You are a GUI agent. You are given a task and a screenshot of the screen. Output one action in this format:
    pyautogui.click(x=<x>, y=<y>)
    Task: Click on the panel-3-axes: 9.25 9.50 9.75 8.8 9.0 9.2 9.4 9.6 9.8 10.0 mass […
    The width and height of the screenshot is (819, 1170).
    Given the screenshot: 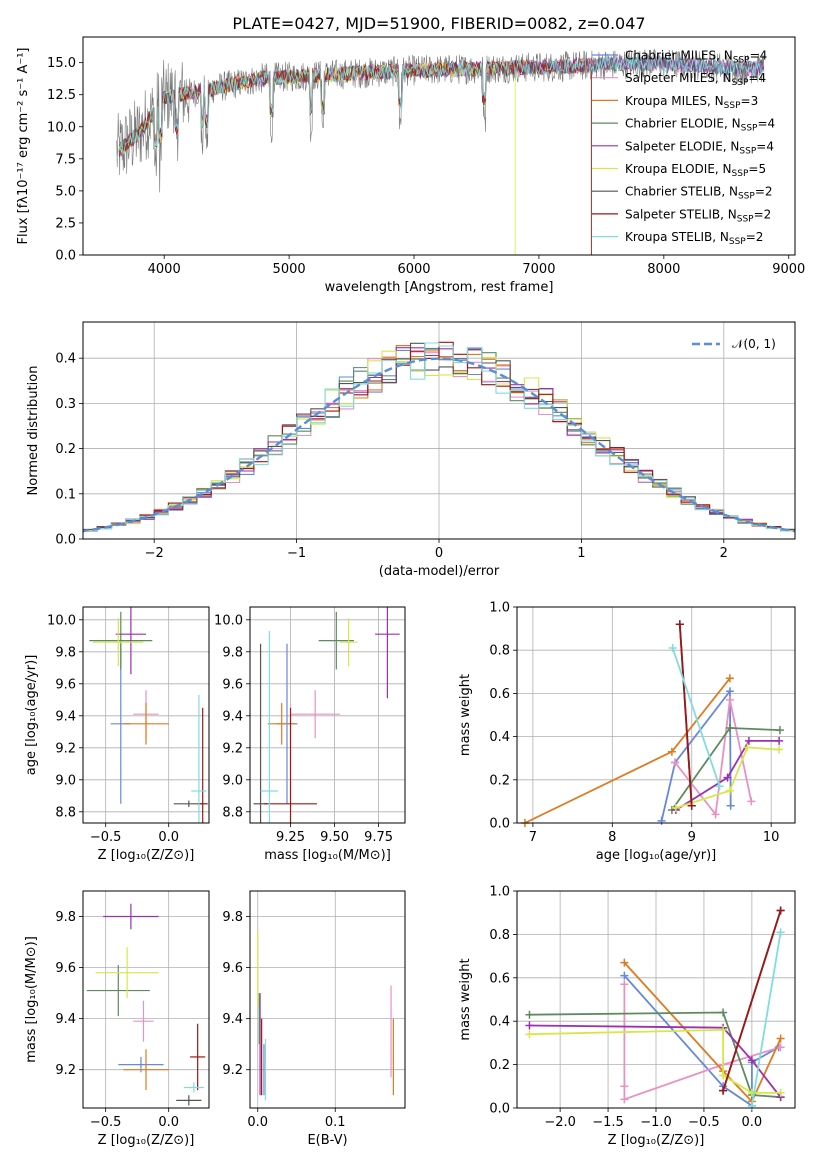 What is the action you would take?
    pyautogui.click(x=309, y=735)
    